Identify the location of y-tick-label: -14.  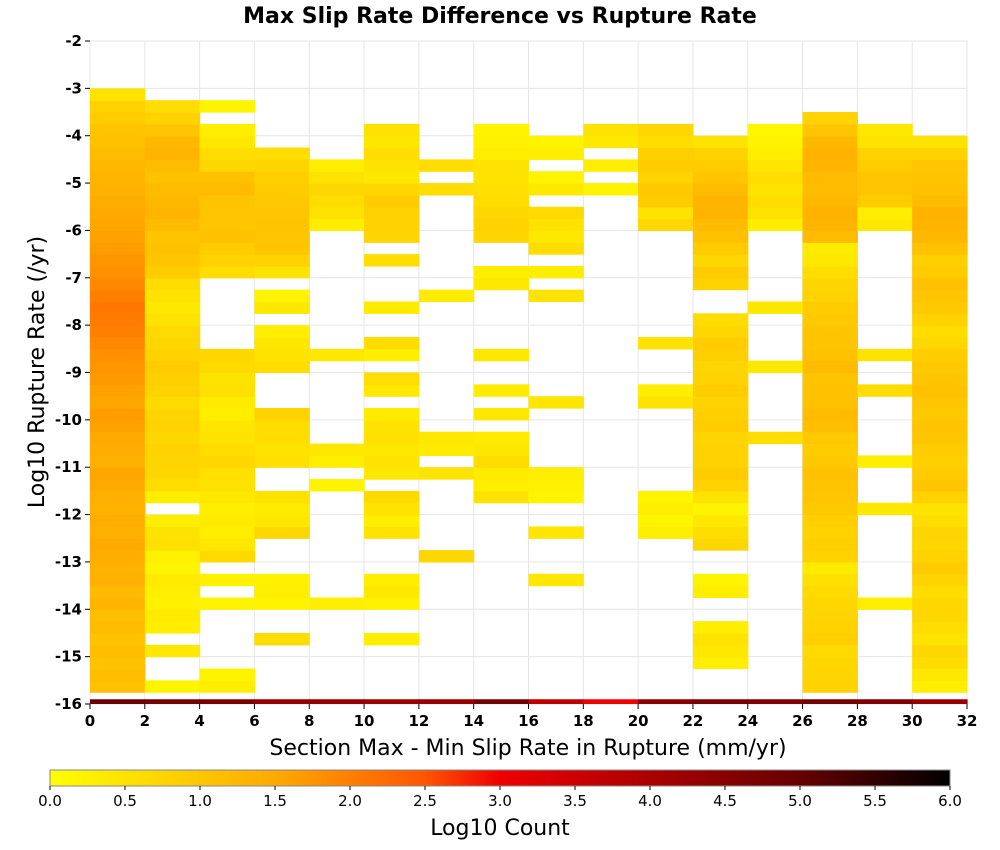
(68, 609).